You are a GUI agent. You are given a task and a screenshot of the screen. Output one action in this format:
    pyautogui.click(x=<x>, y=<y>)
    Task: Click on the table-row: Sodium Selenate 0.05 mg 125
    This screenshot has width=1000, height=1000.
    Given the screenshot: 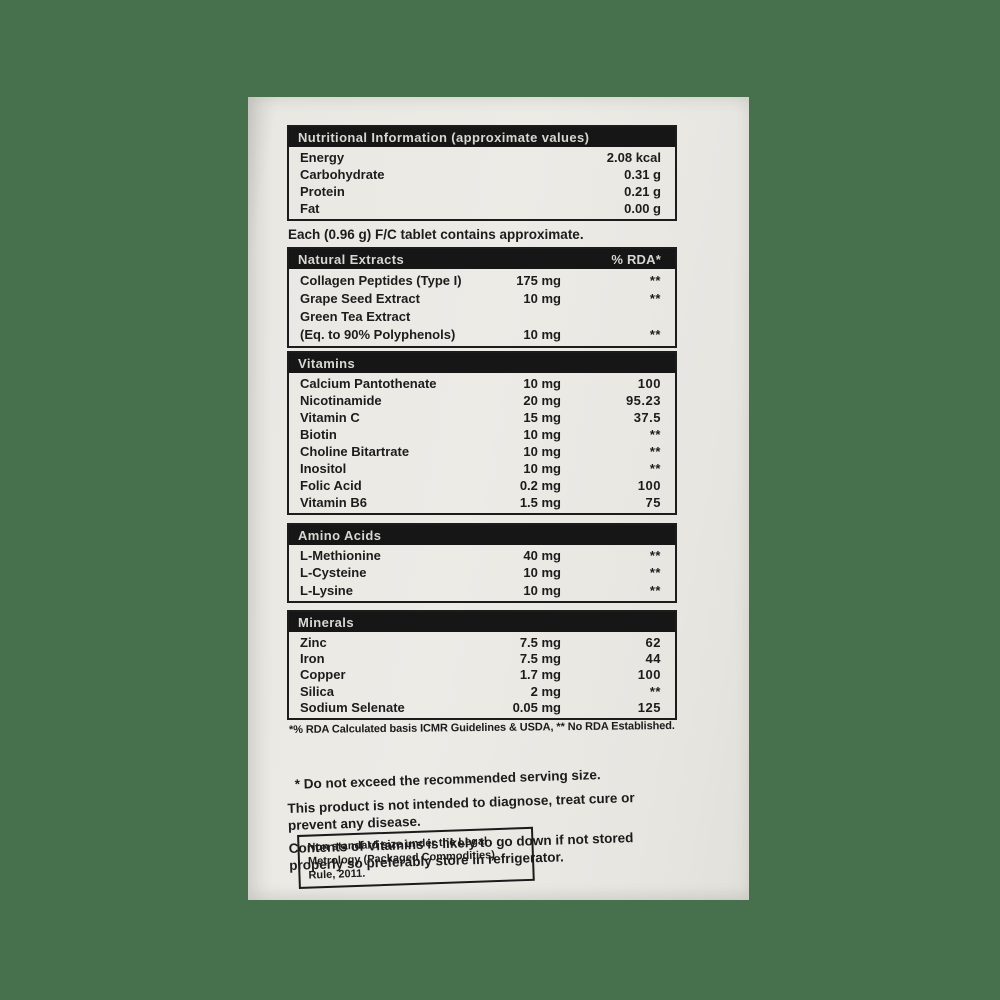 What is the action you would take?
    pyautogui.click(x=482, y=707)
    